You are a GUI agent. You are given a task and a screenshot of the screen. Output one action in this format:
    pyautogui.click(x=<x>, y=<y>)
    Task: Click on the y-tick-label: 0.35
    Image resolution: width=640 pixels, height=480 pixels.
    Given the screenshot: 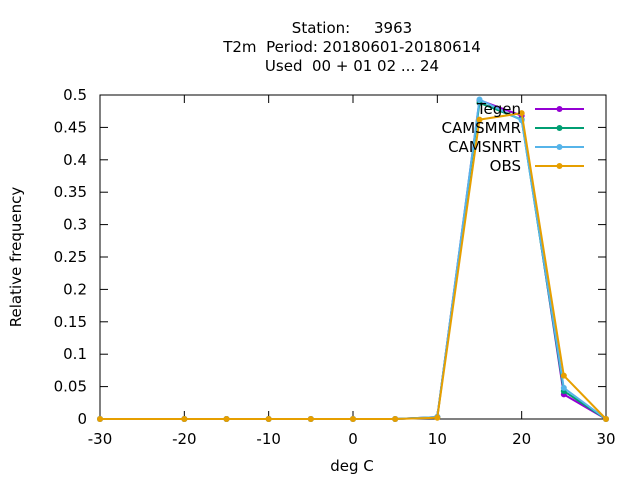 What is the action you would take?
    pyautogui.click(x=70, y=192)
    